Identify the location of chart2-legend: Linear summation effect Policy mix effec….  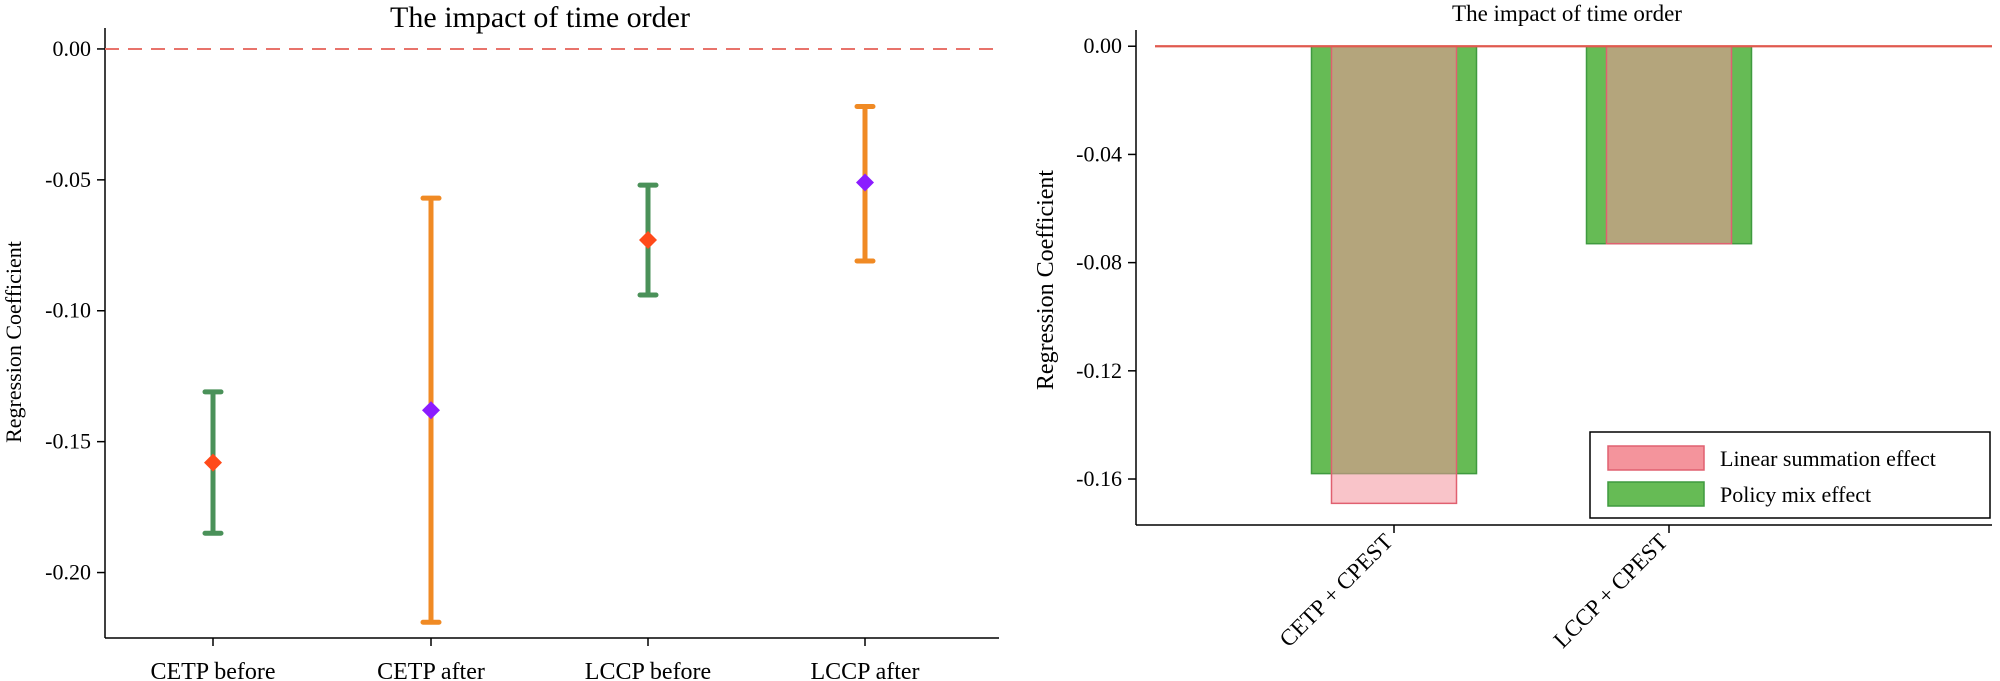
(1790, 475).